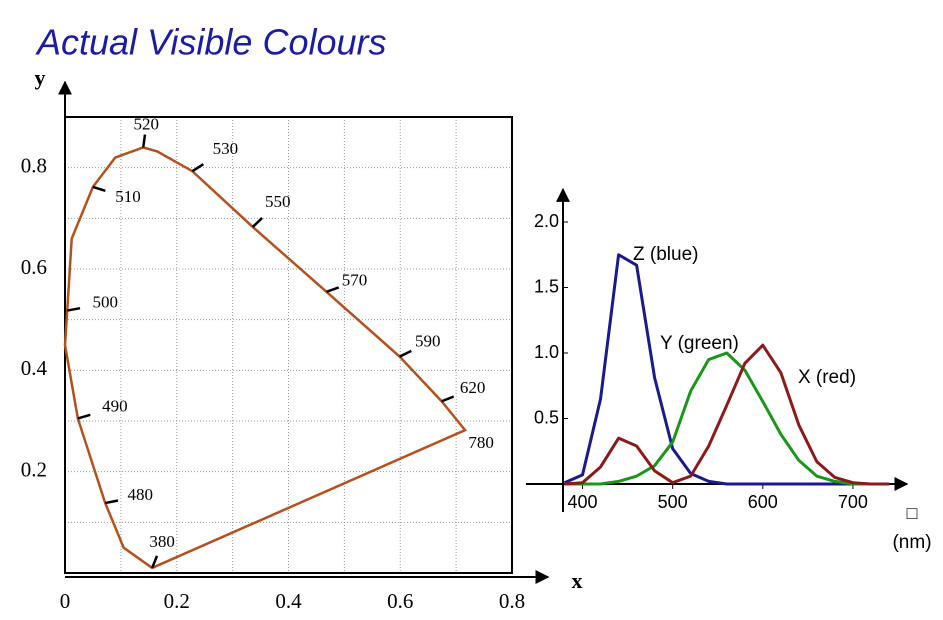 This screenshot has width=943, height=620. I want to click on y-tick-label: 0.2, so click(34, 469).